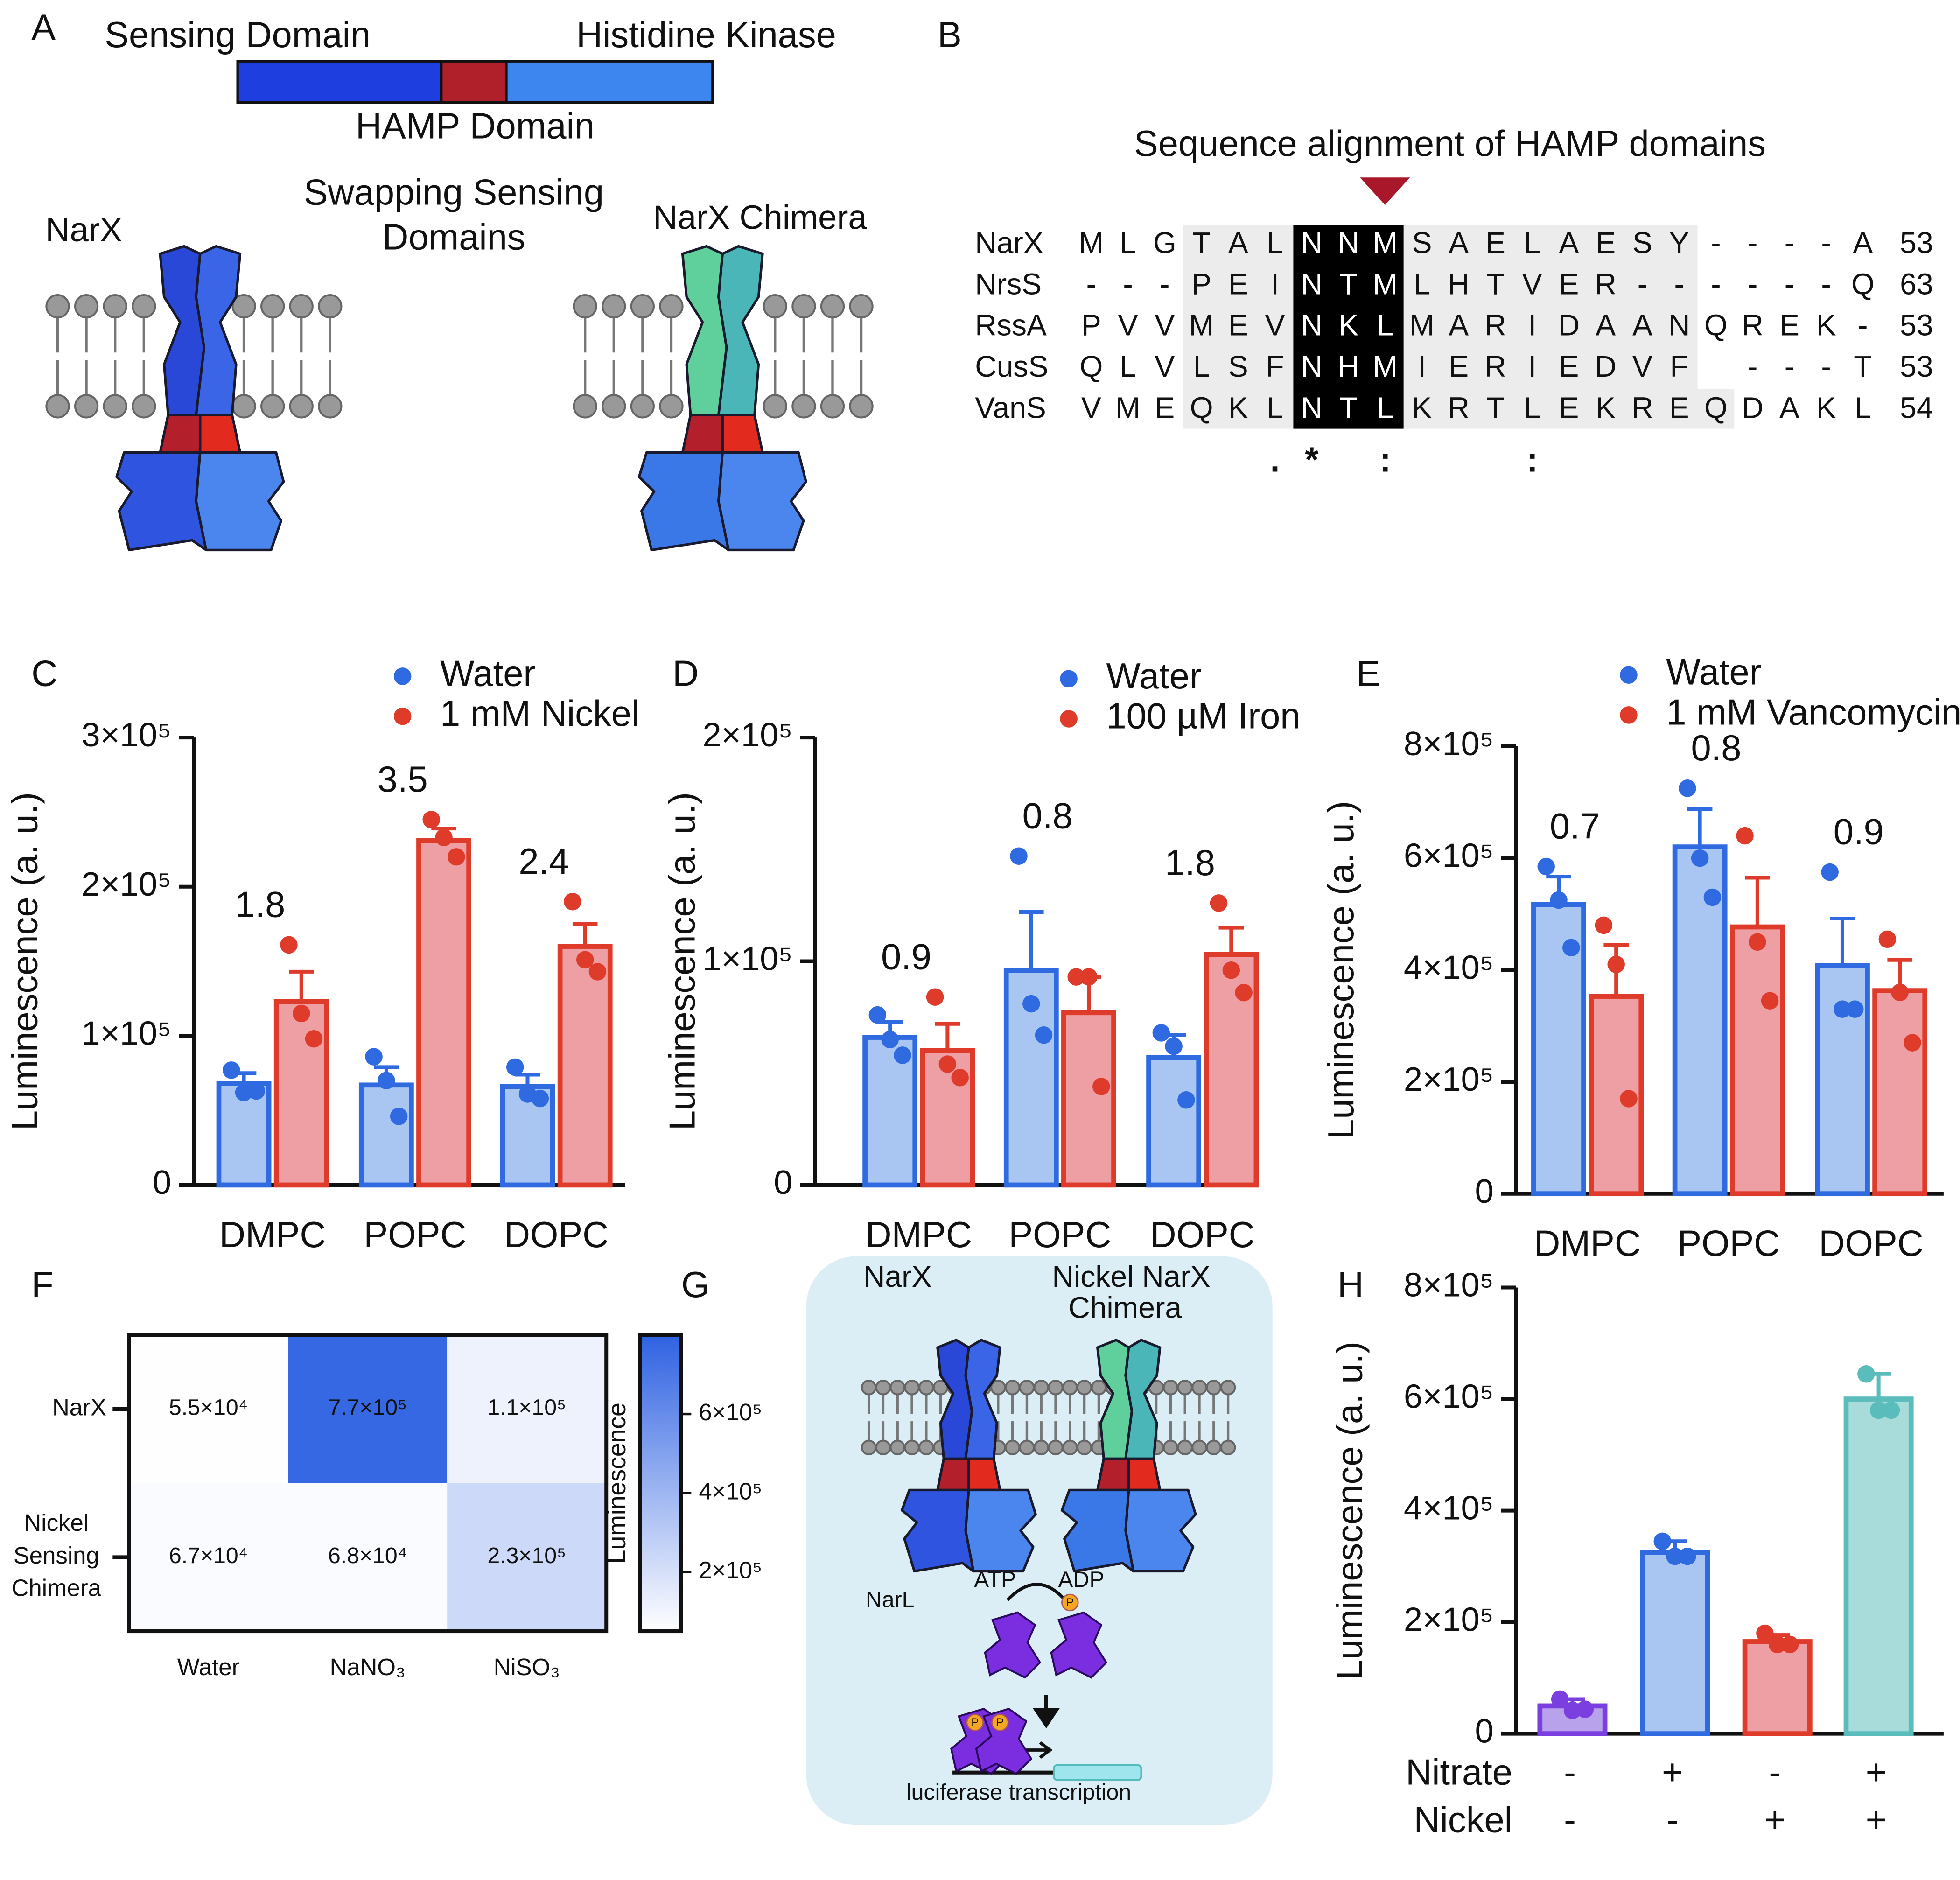 The height and width of the screenshot is (1880, 1960). Describe the element at coordinates (543, 862) in the screenshot. I see `fold-change-label: 2.4` at that location.